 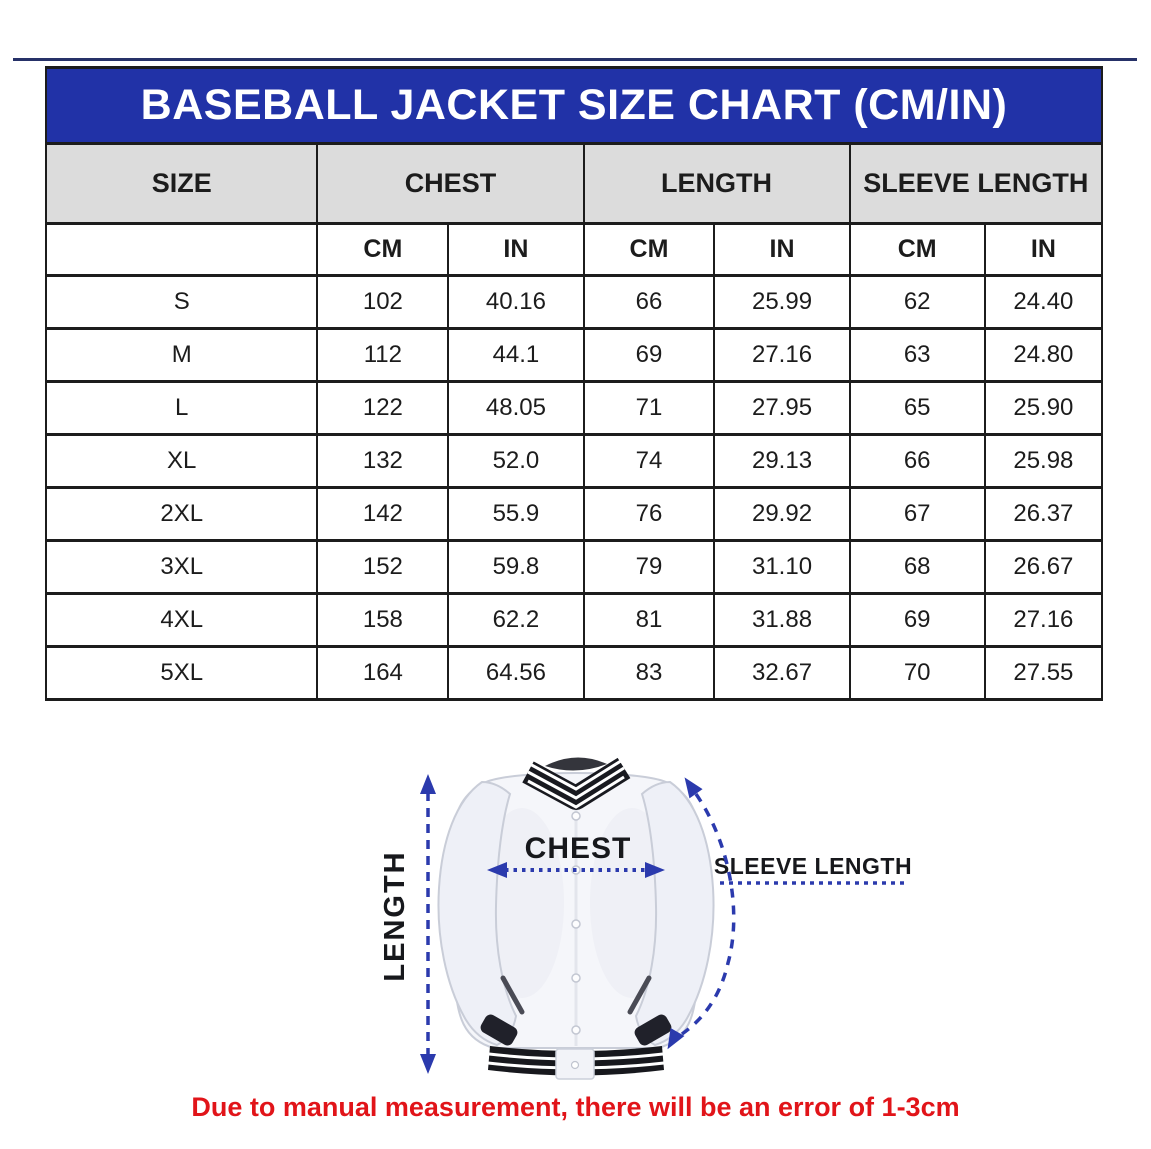 What do you see at coordinates (917, 567) in the screenshot?
I see `table-cell: 68` at bounding box center [917, 567].